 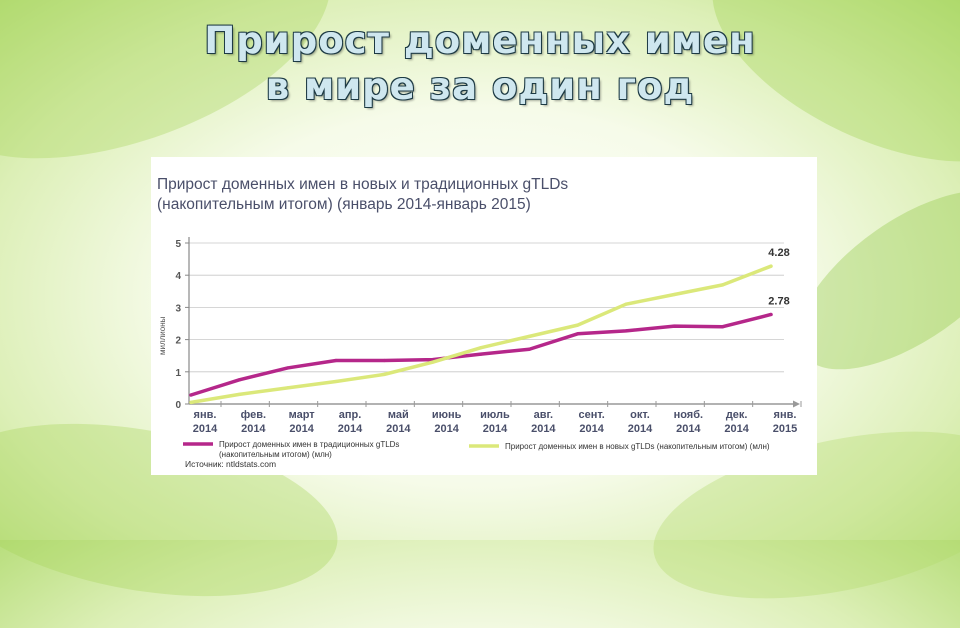 I want to click on x-tick-label-month: окт., so click(x=640, y=415).